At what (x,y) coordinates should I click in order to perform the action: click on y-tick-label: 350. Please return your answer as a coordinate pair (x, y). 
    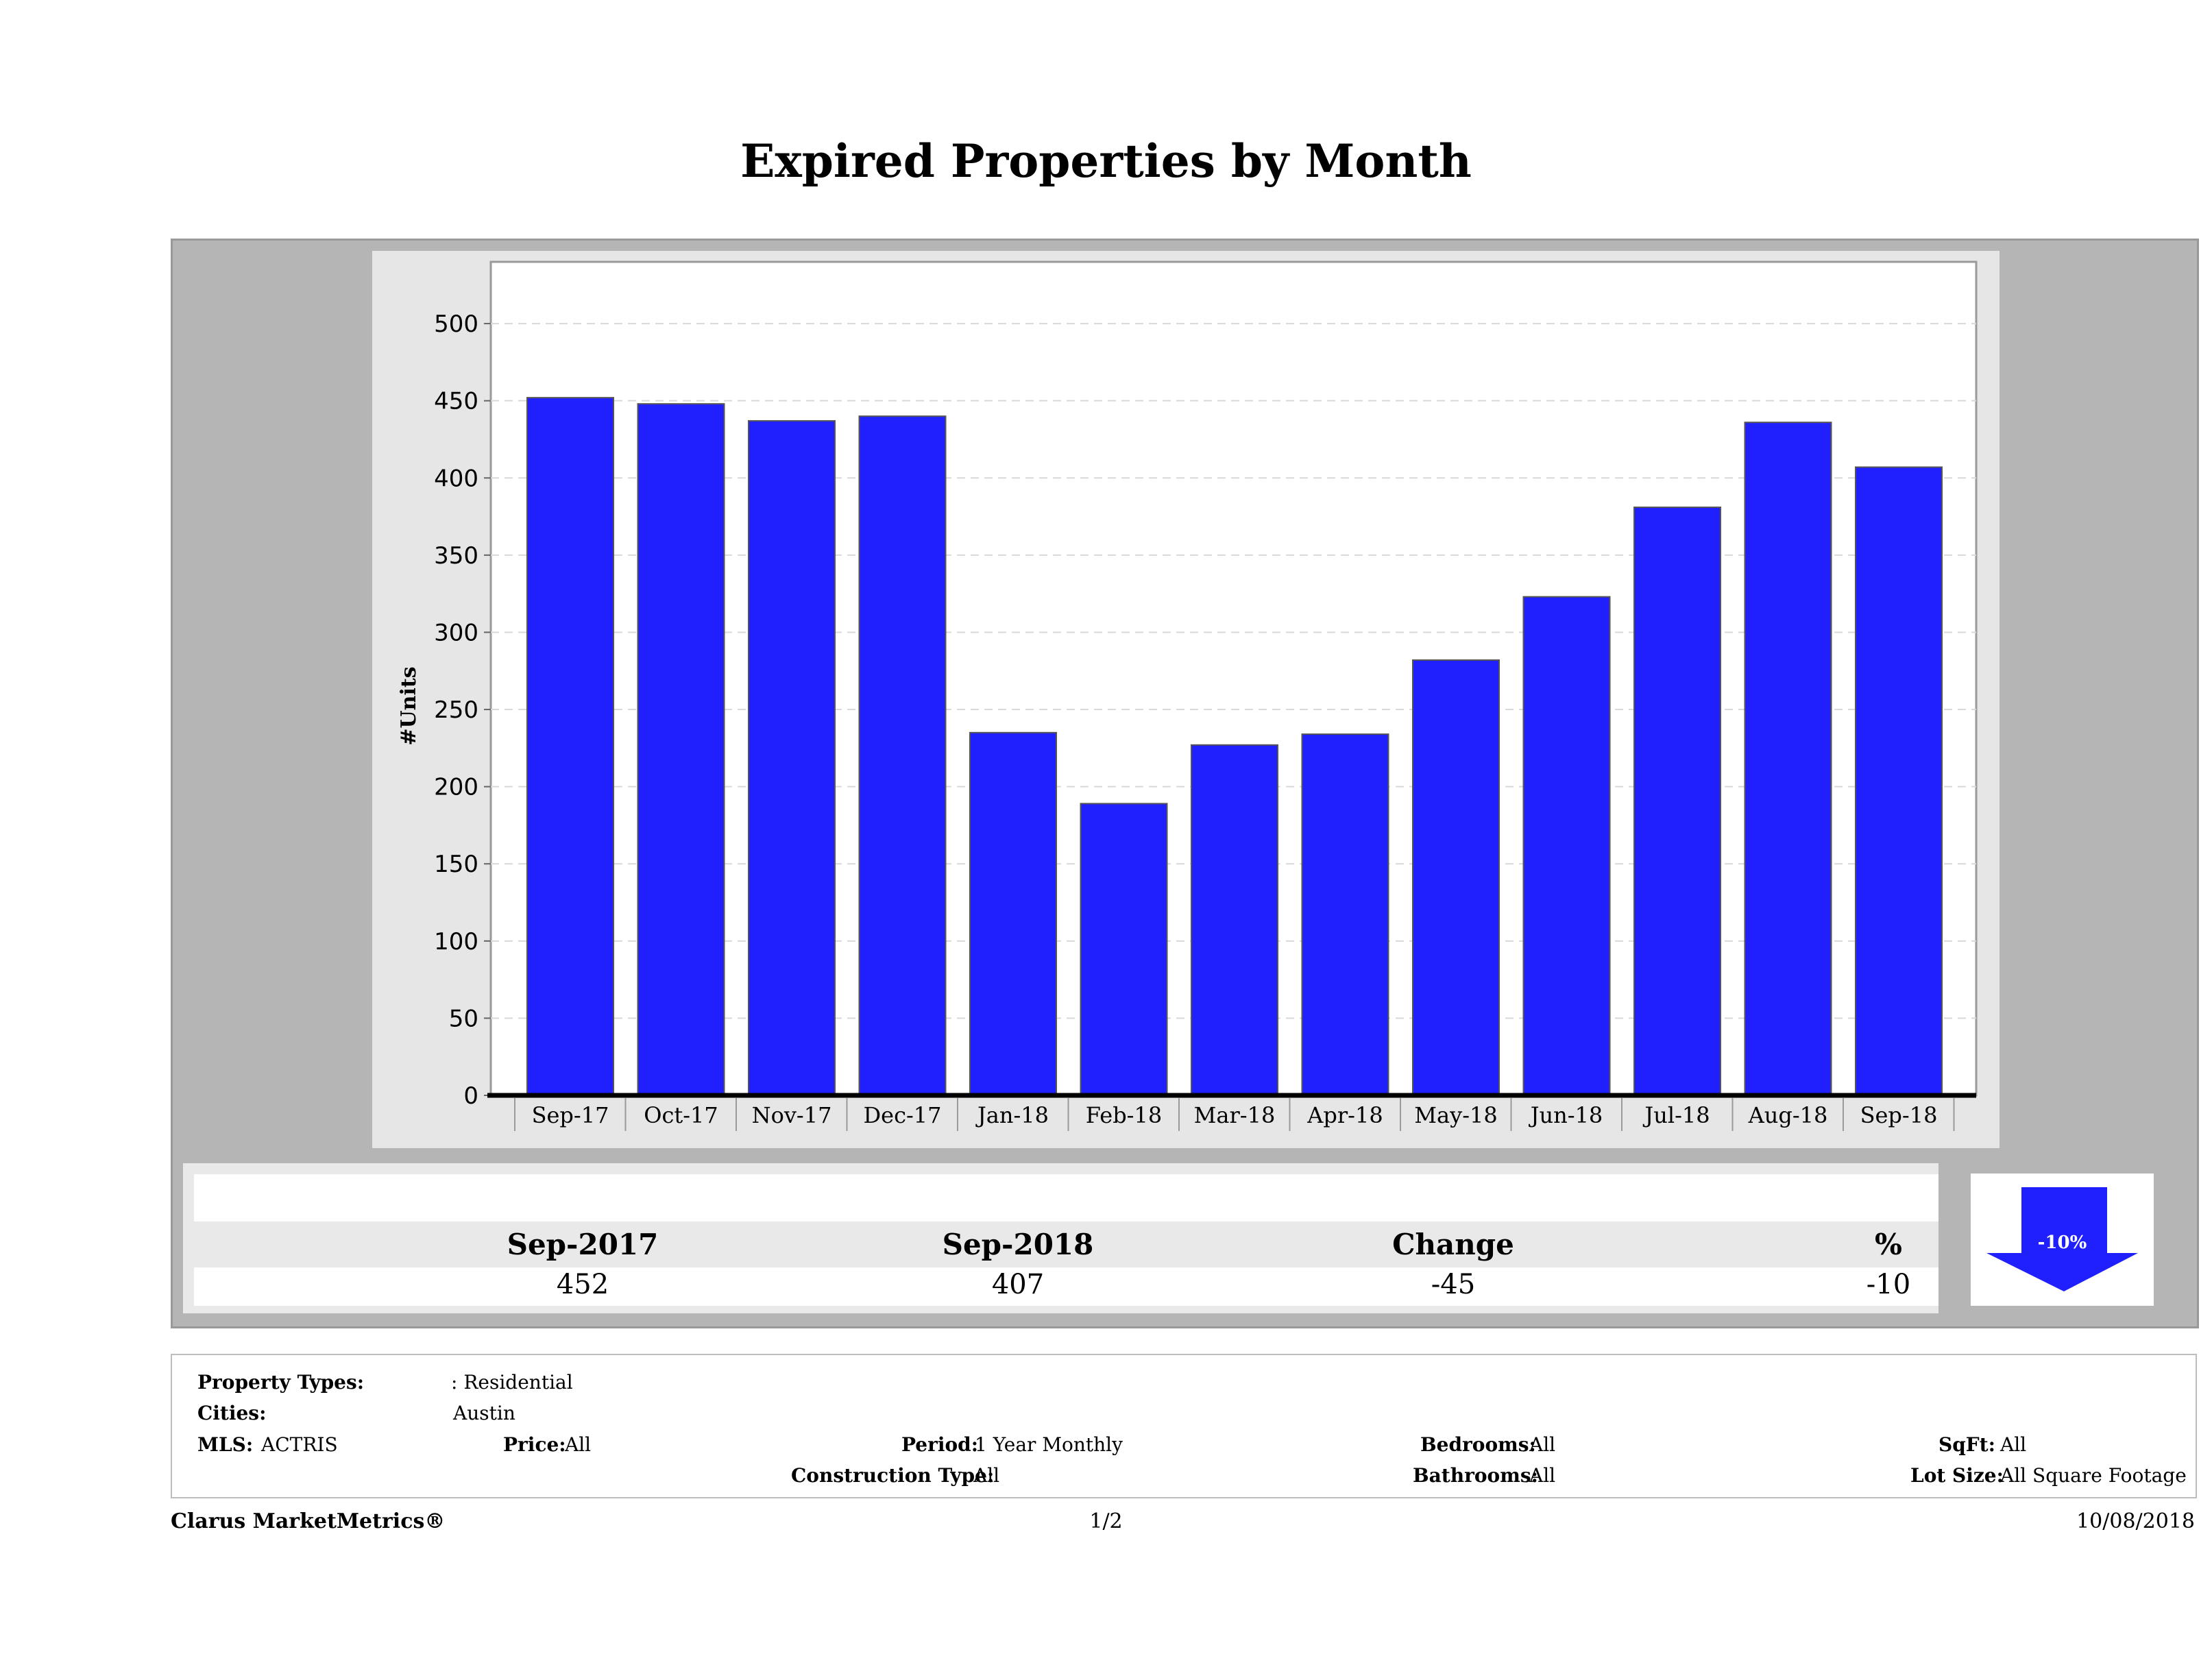
    Looking at the image, I should click on (456, 556).